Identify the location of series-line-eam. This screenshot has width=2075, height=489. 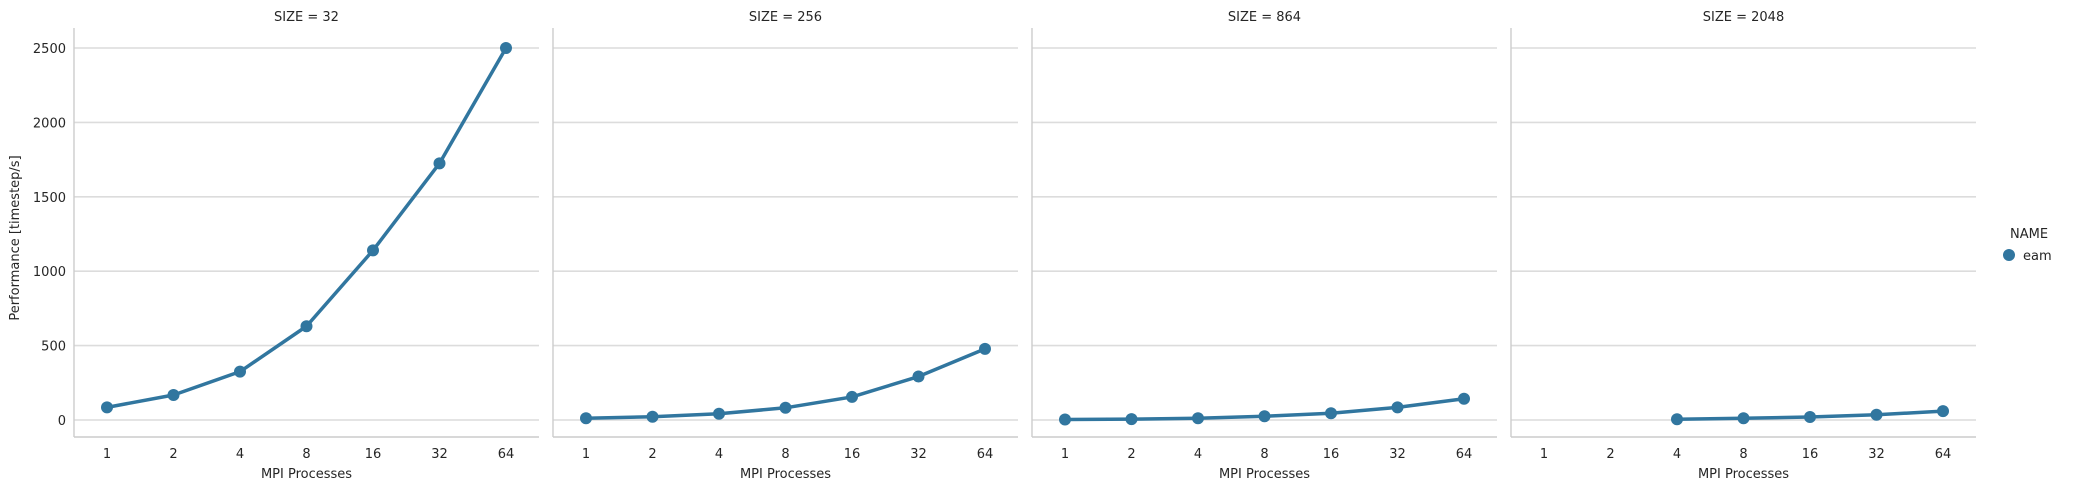
(307, 228).